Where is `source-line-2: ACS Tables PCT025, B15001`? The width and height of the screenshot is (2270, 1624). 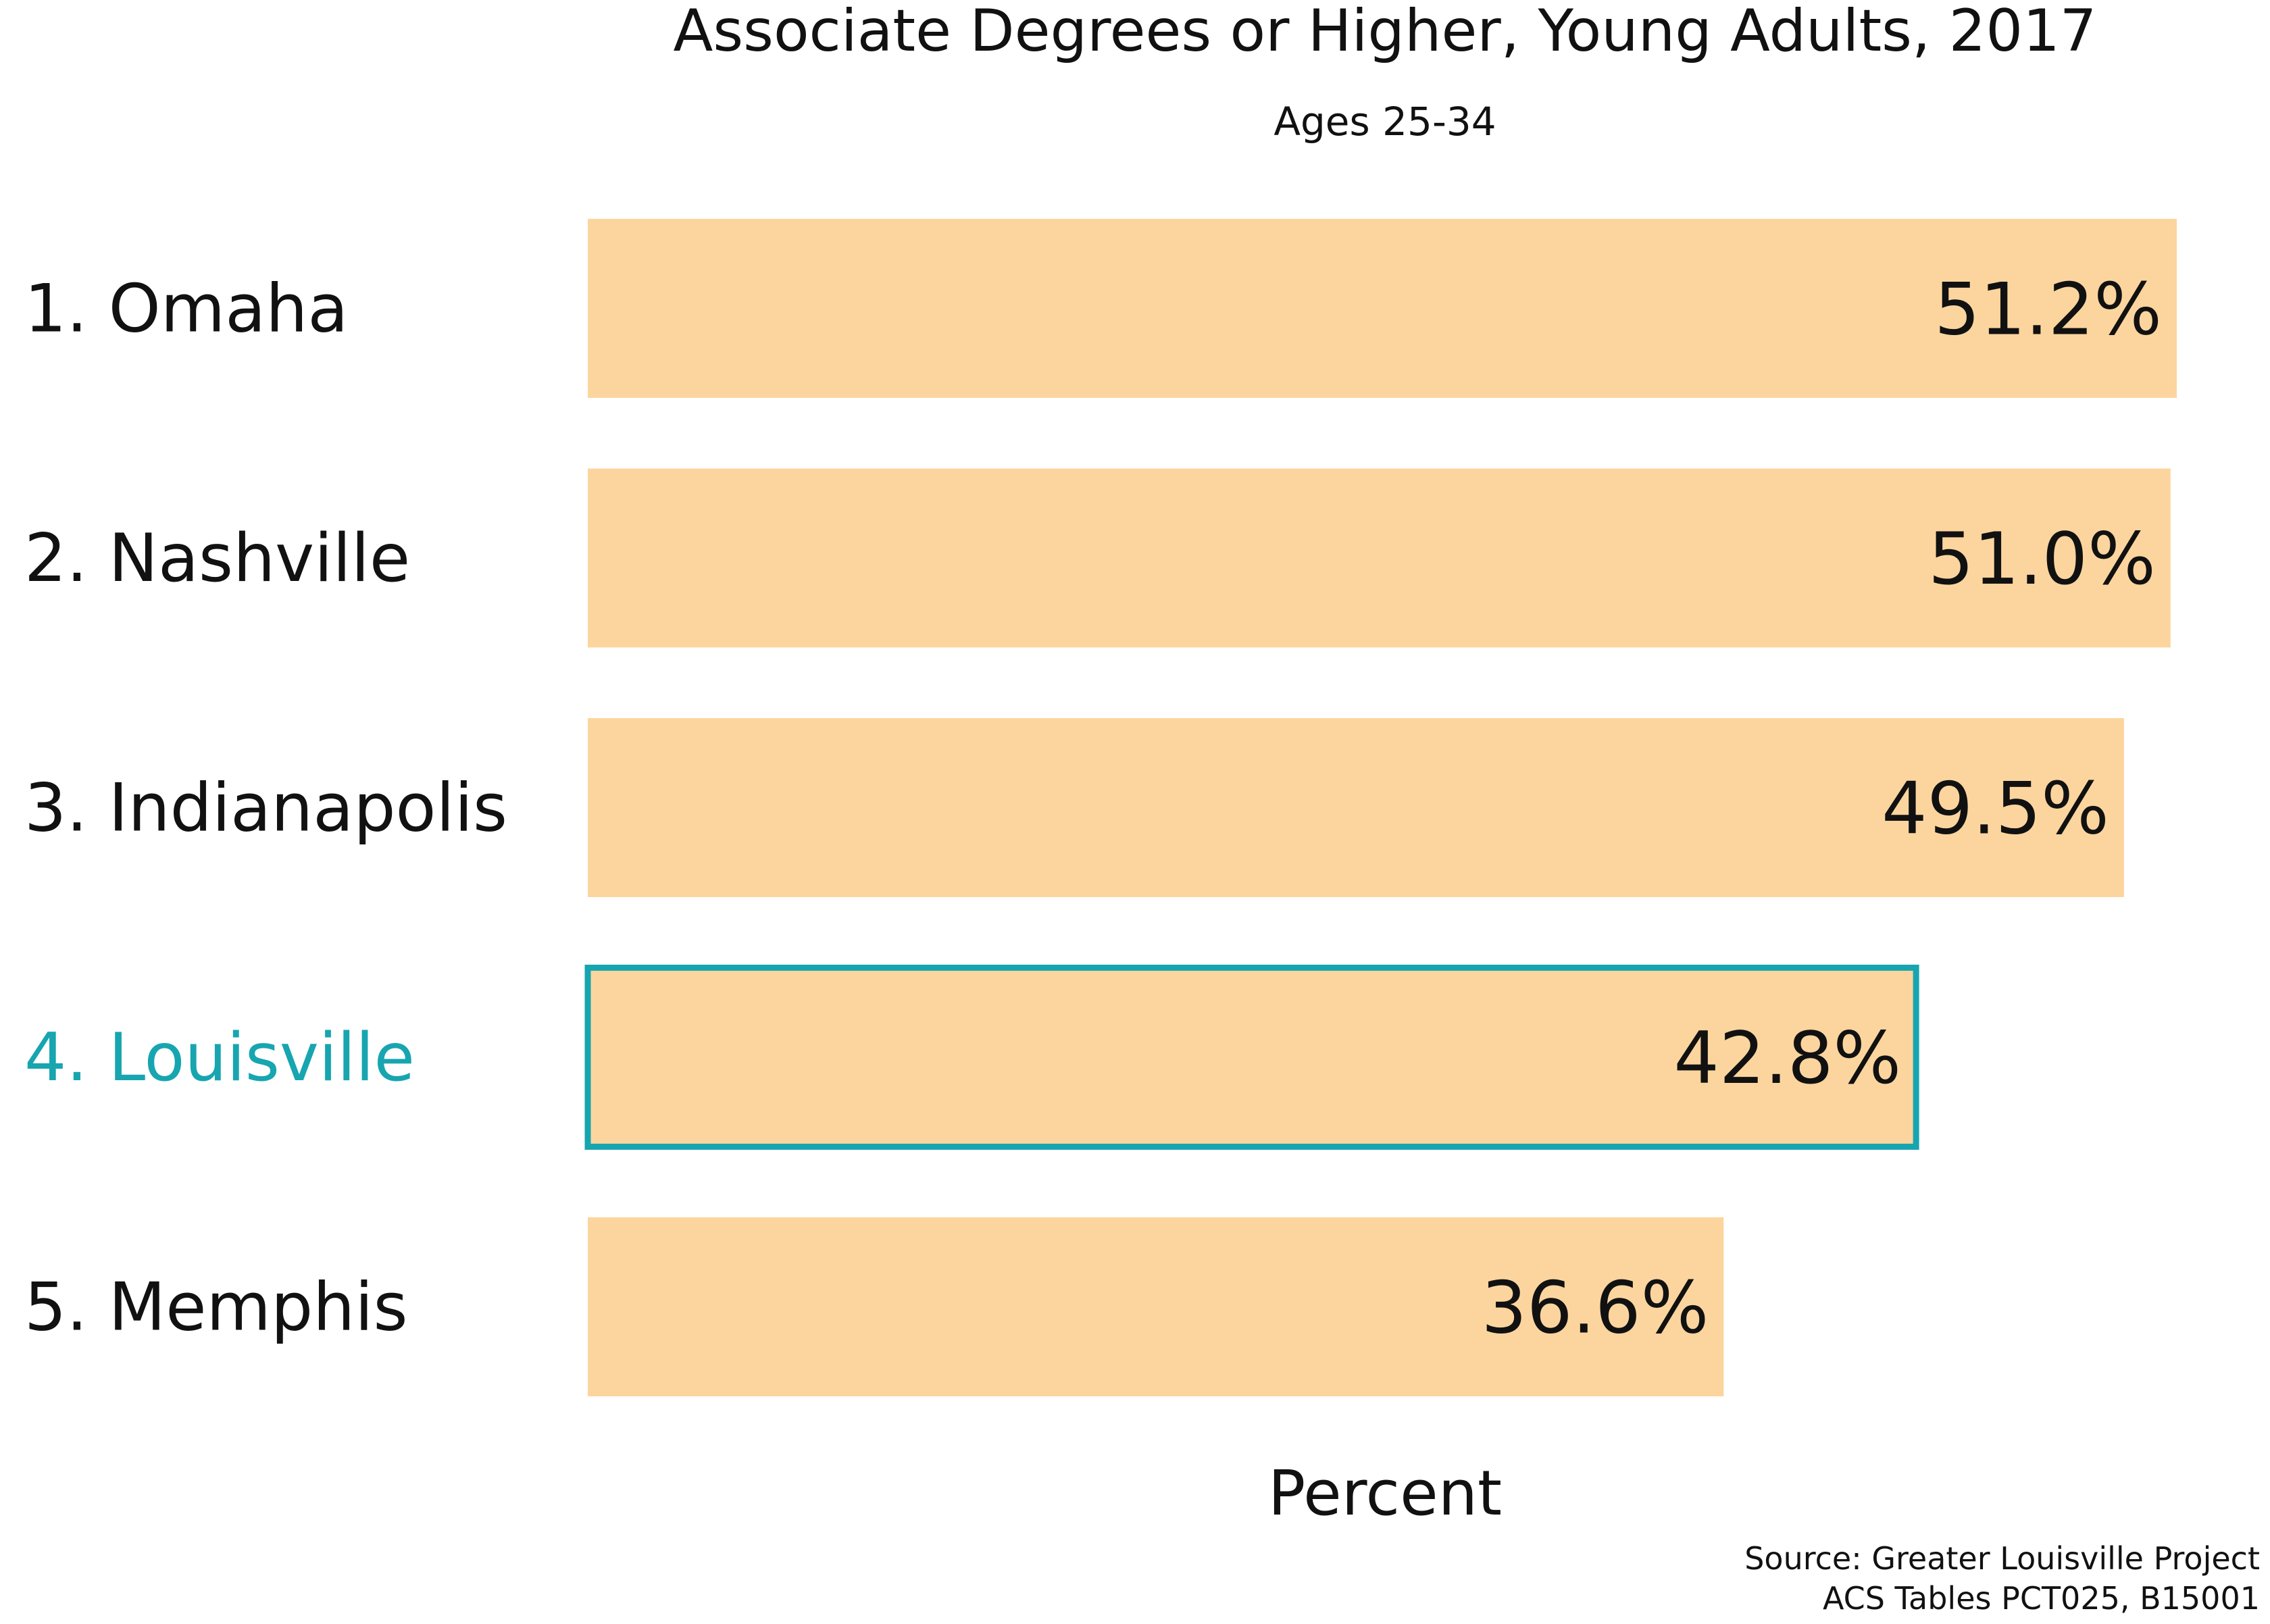
source-line-2: ACS Tables PCT025, B15001 is located at coordinates (2041, 1598).